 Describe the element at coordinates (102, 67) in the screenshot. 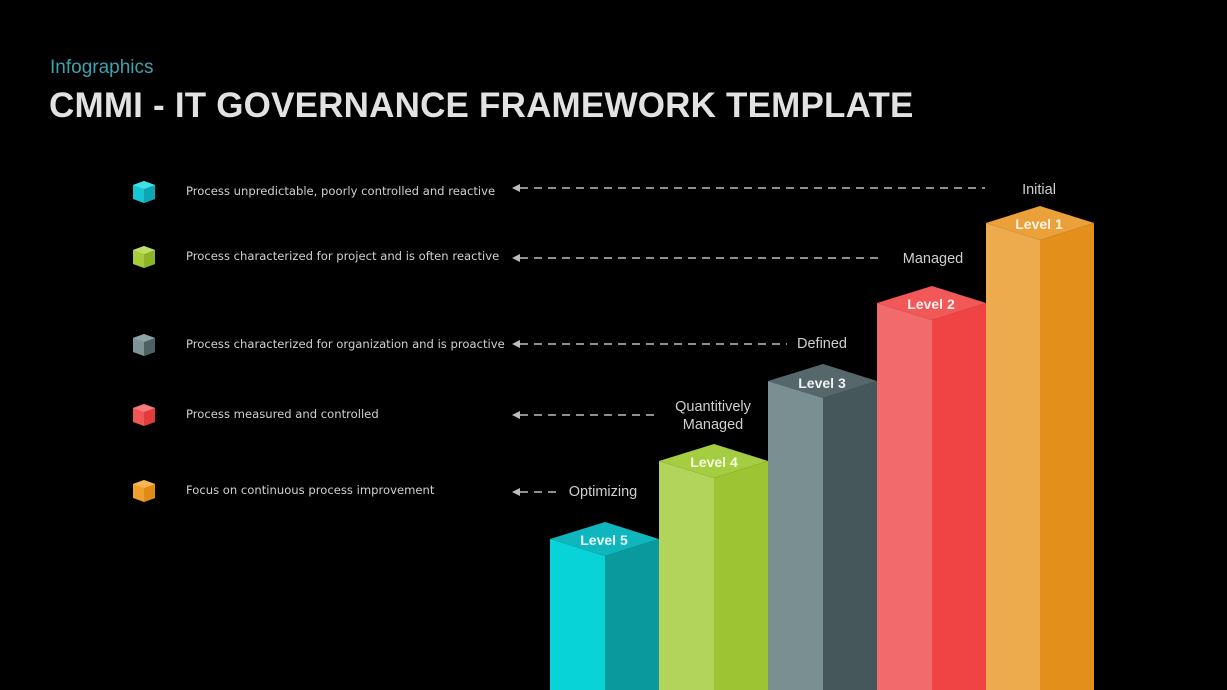

I see `subtitle: Infographics` at that location.